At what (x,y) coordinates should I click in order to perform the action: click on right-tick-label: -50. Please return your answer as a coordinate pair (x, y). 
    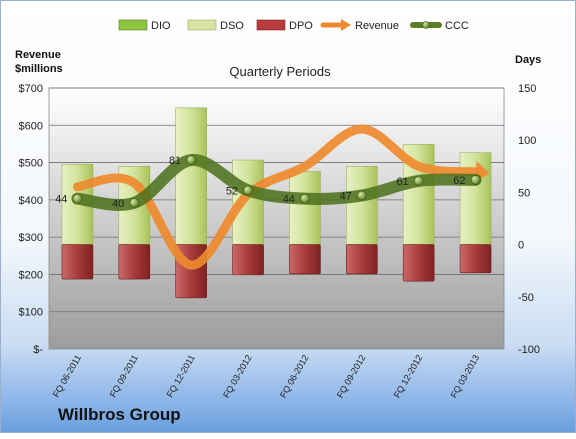
    Looking at the image, I should click on (526, 298).